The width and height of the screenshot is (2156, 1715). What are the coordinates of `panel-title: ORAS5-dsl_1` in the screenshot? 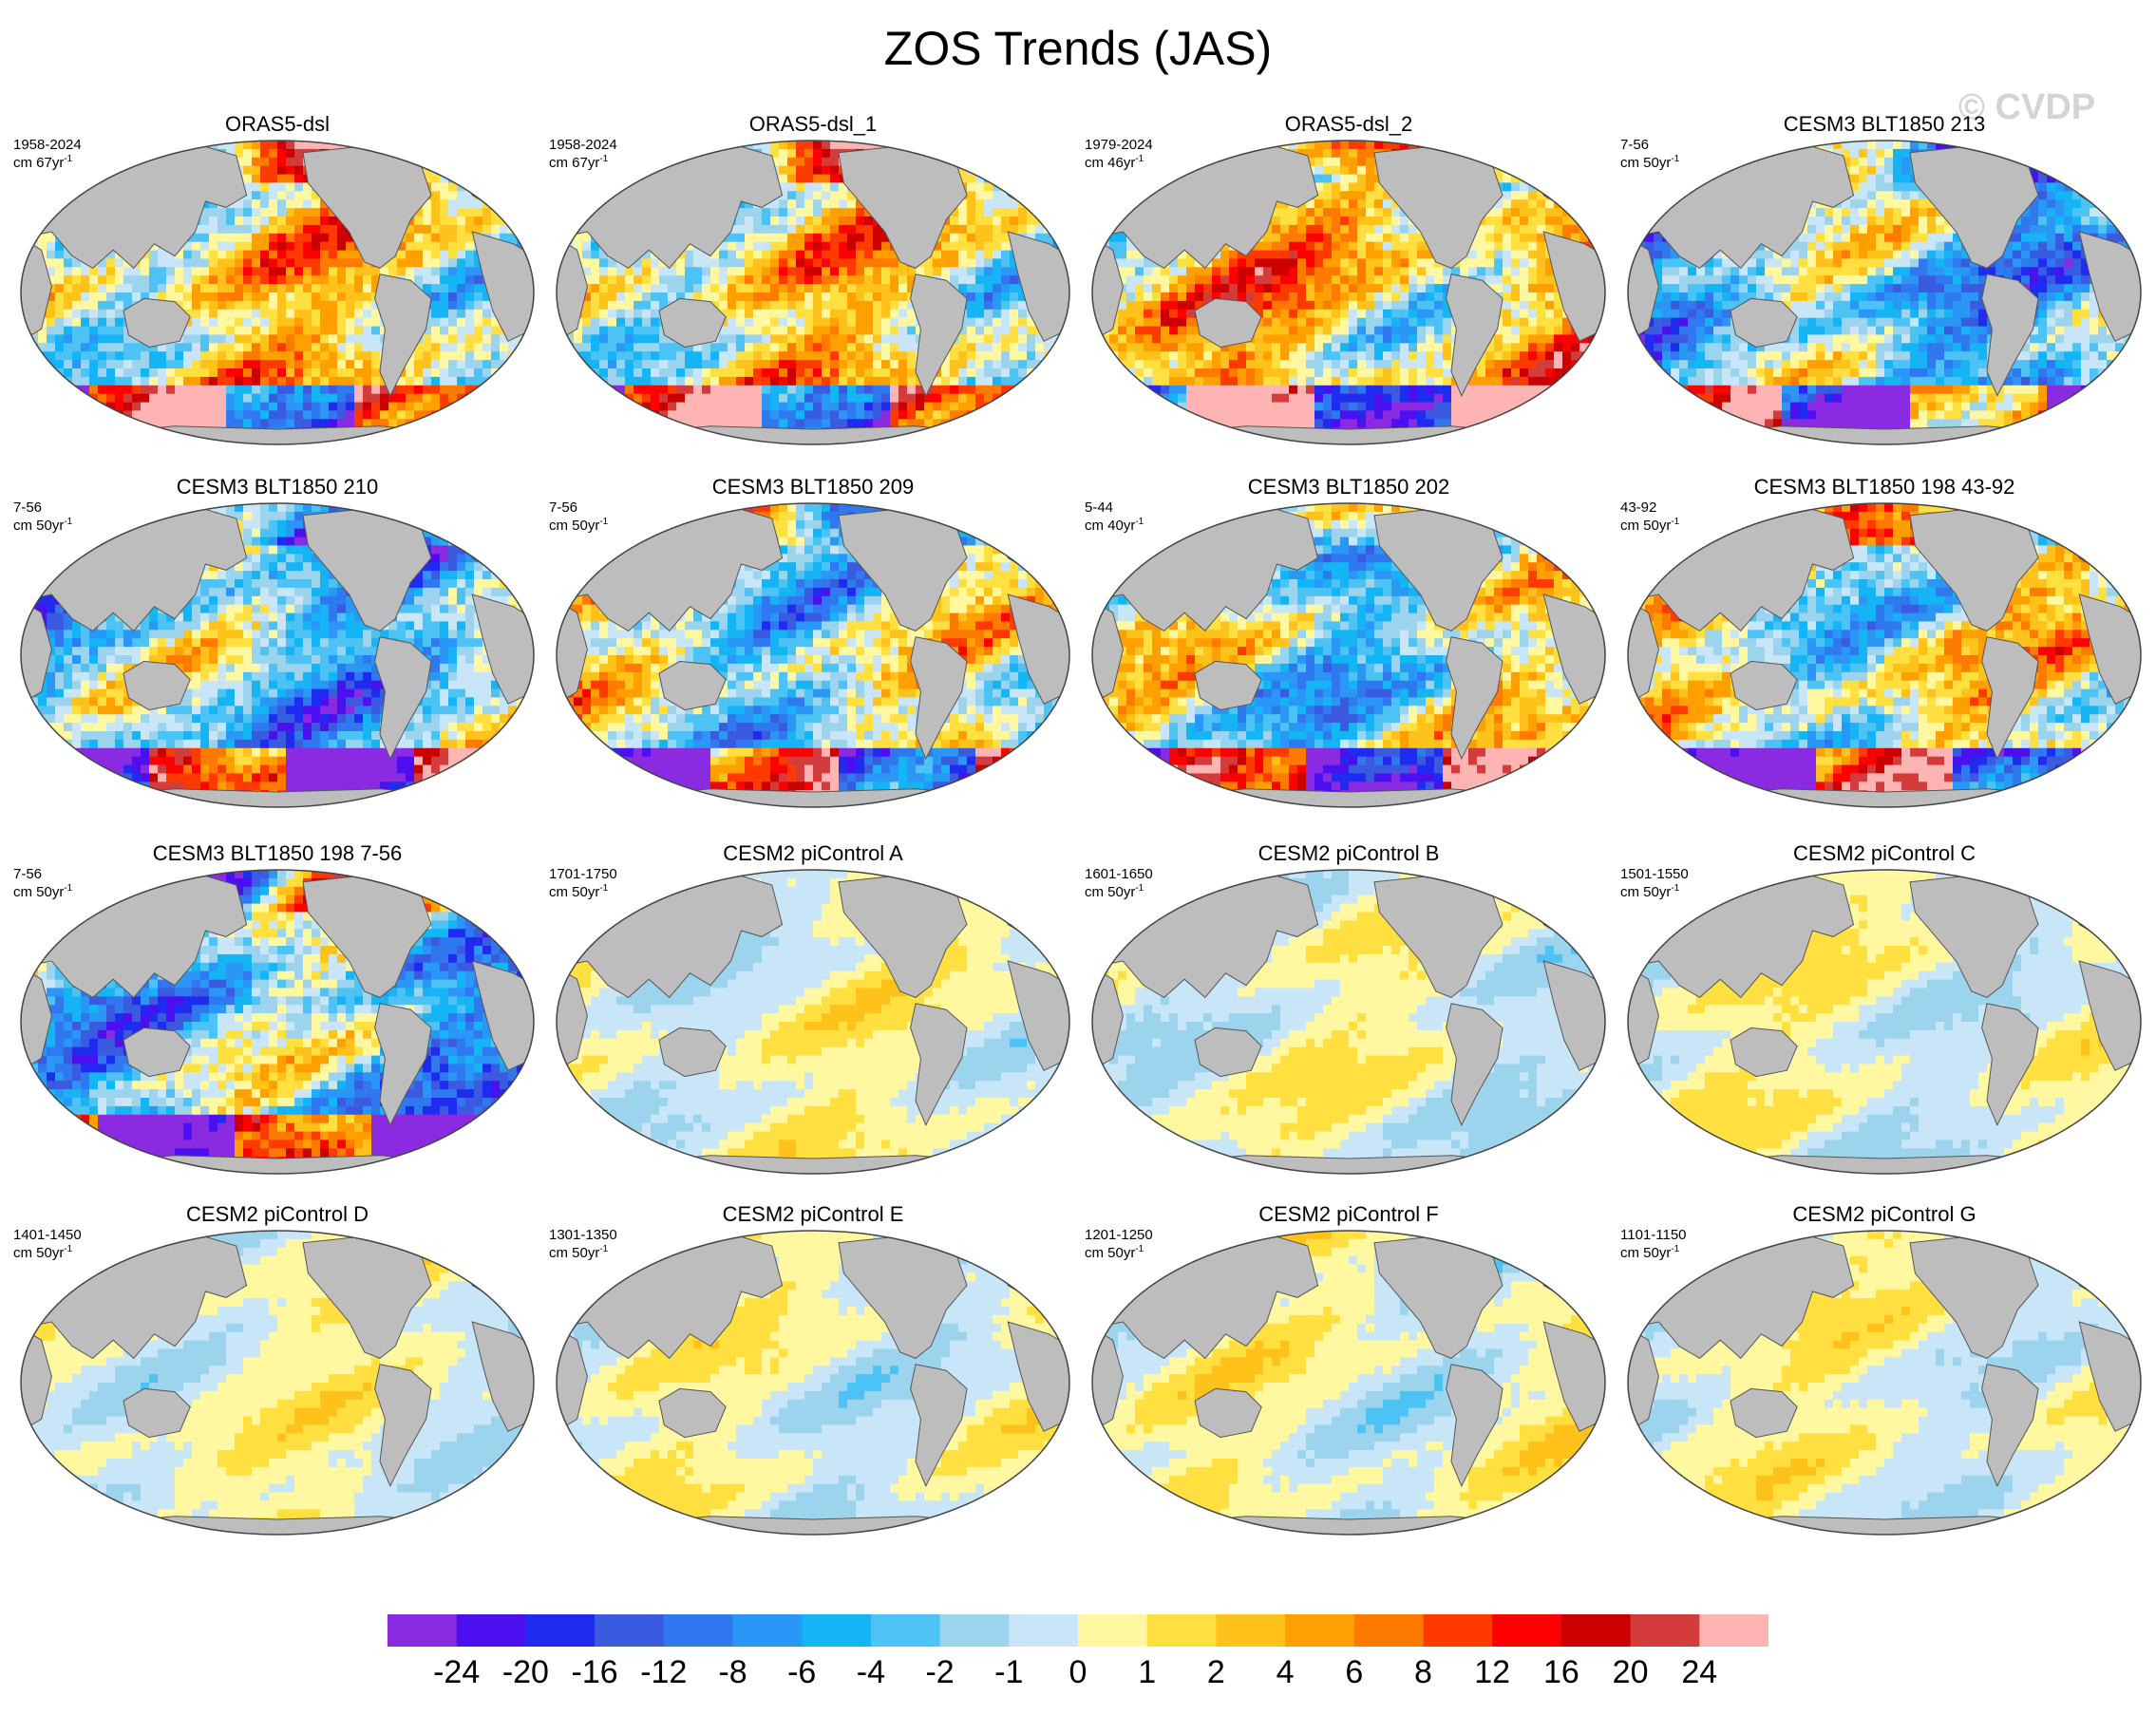 It's located at (813, 124).